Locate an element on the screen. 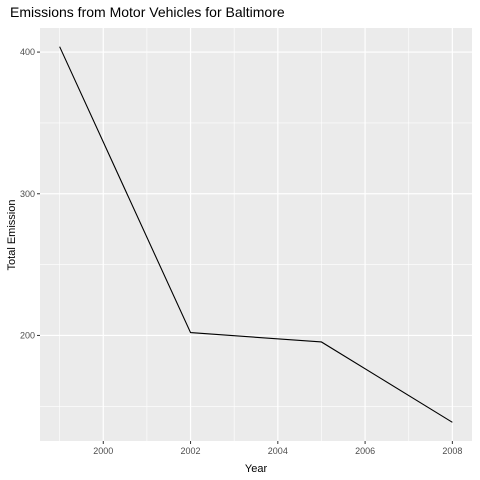  x-tick-label: 2006 is located at coordinates (365, 451).